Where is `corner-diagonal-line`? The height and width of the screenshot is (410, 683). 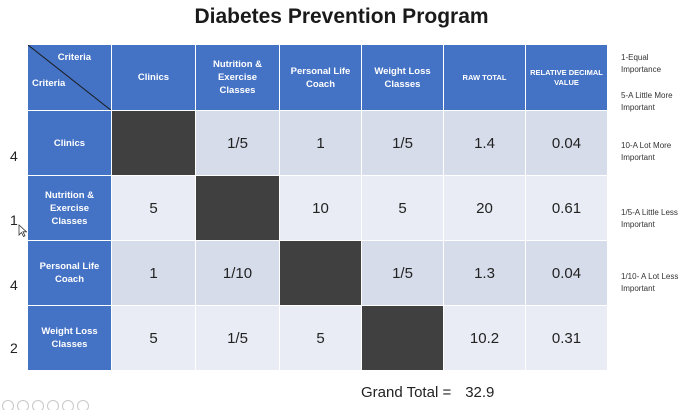 corner-diagonal-line is located at coordinates (69, 77).